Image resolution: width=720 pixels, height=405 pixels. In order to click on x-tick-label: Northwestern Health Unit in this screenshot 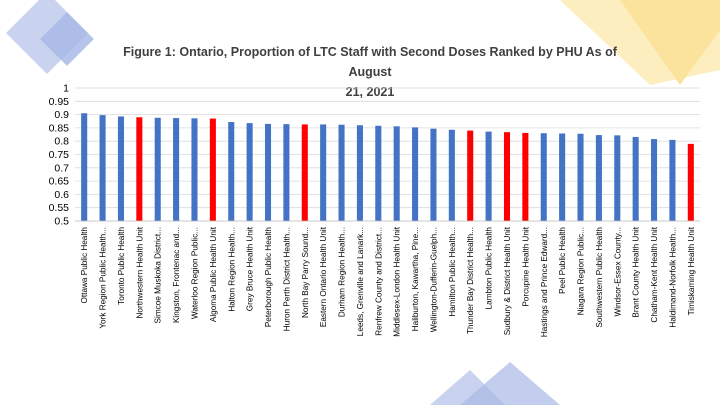, I will do `click(139, 272)`.